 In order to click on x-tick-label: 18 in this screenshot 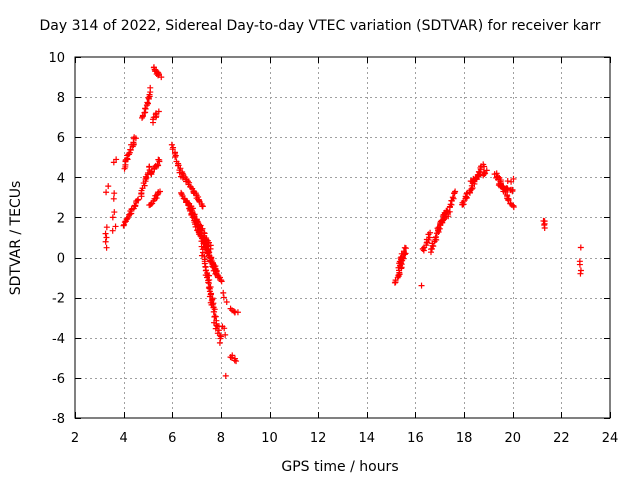, I will do `click(464, 438)`.